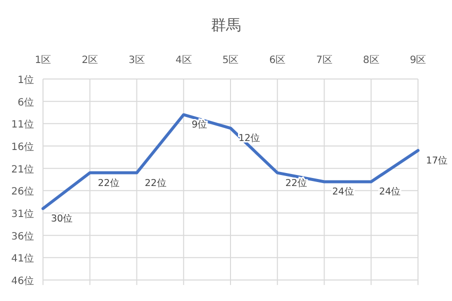  I want to click on y-tick-label: 1位, so click(26, 80).